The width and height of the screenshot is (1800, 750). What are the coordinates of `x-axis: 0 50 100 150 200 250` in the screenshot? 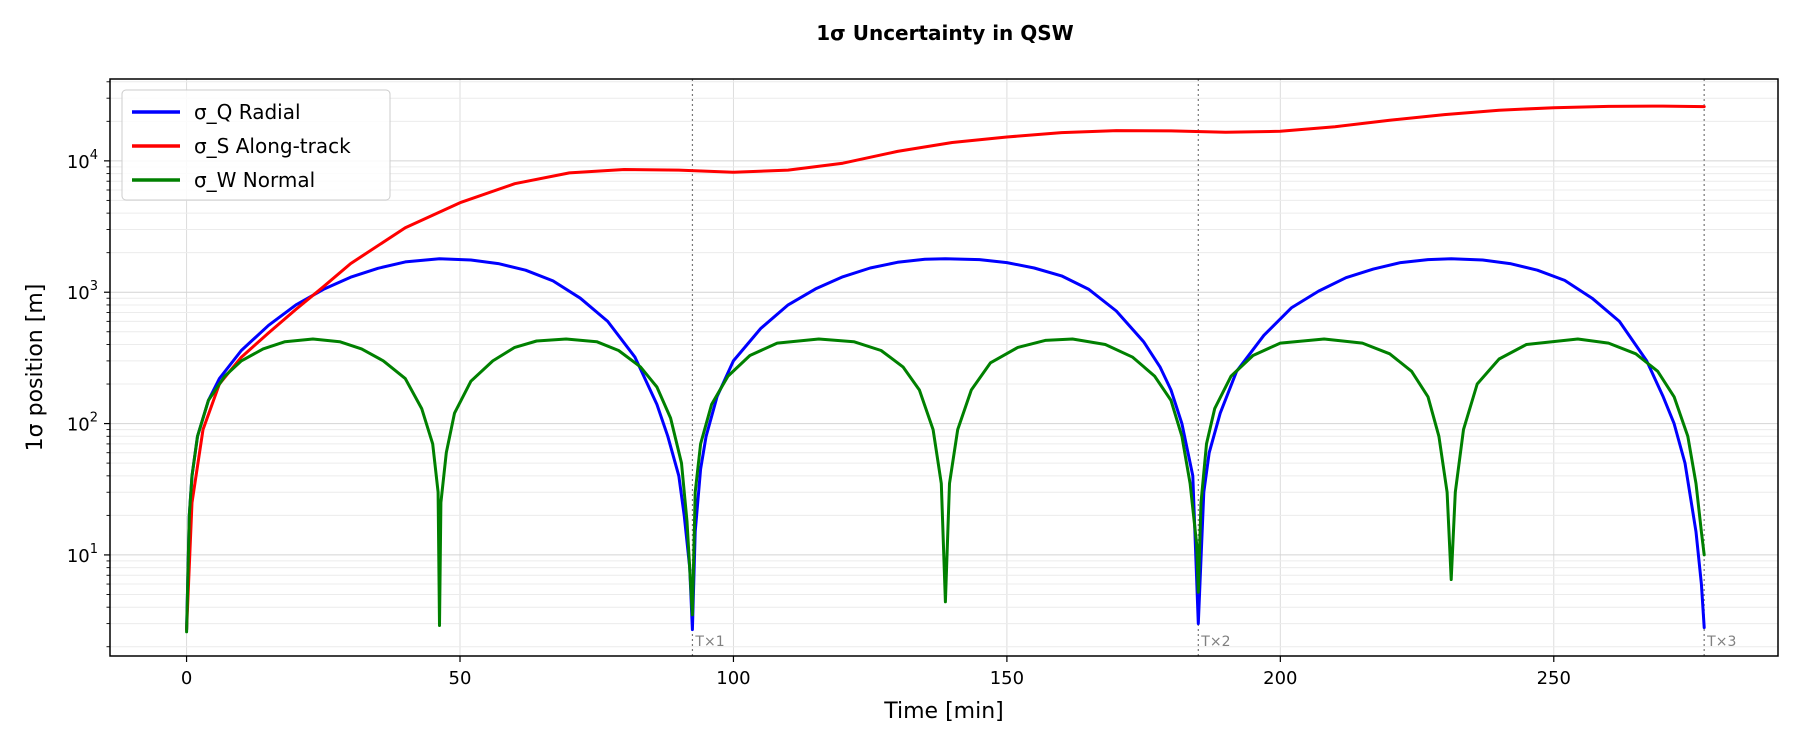 It's located at (876, 672).